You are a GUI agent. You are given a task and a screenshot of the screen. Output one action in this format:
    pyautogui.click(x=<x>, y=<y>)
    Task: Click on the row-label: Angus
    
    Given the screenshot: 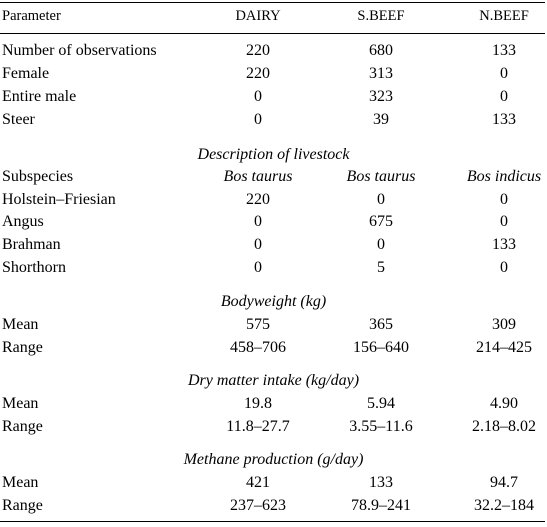 What is the action you would take?
    pyautogui.click(x=23, y=221)
    